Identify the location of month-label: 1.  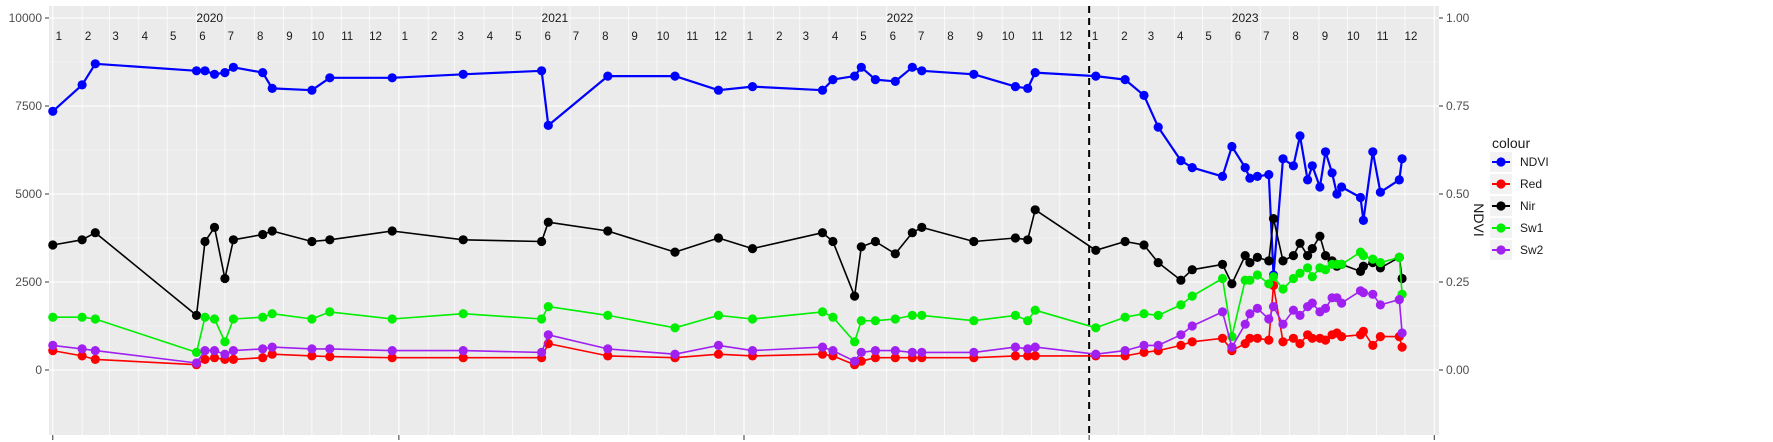
(59, 37).